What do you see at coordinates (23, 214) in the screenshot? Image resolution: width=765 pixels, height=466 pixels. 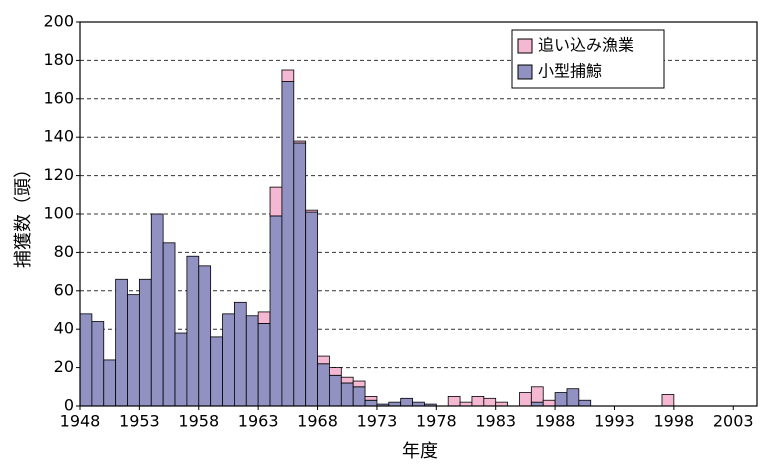 I see `y-axis-label: 捕獲数（頭）` at bounding box center [23, 214].